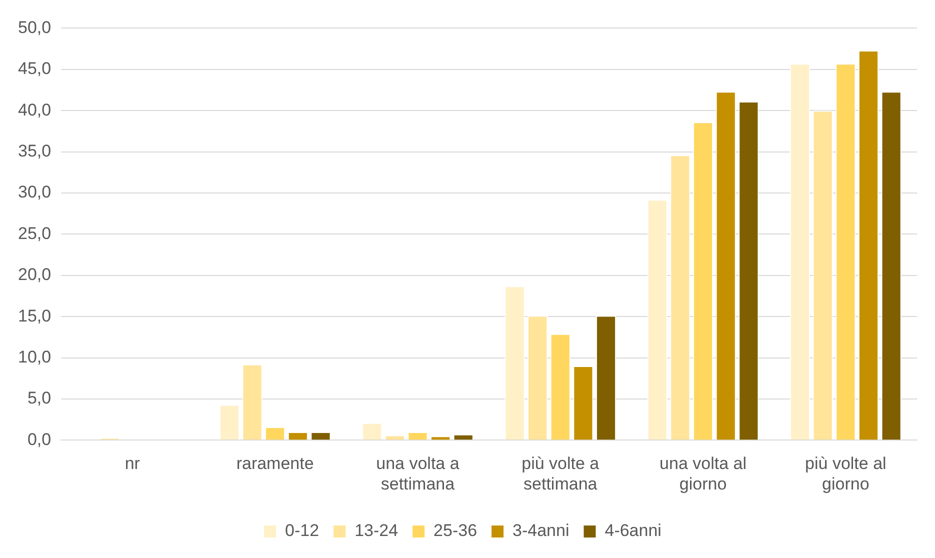  I want to click on y-tick-label: 5,0, so click(39, 398).